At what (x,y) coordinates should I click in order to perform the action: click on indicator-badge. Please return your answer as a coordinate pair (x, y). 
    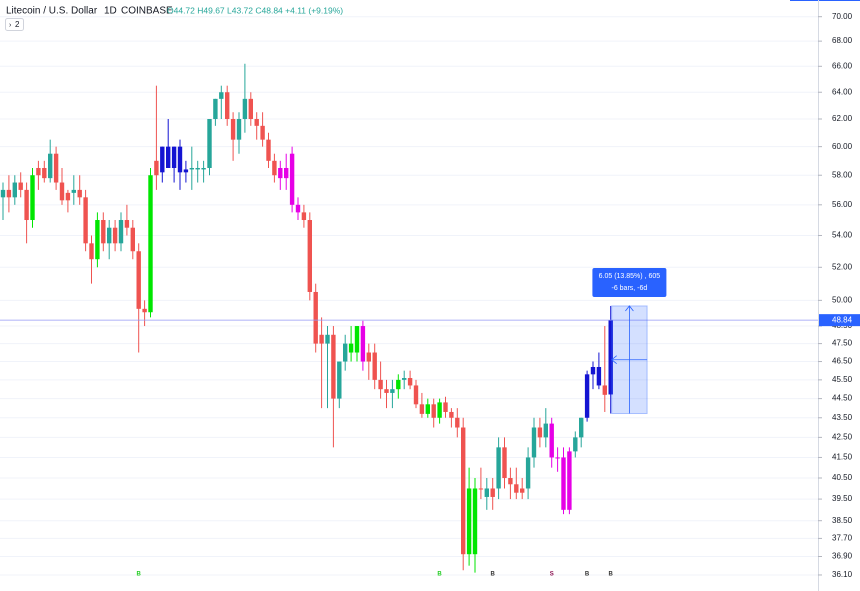
    Looking at the image, I should click on (14, 24).